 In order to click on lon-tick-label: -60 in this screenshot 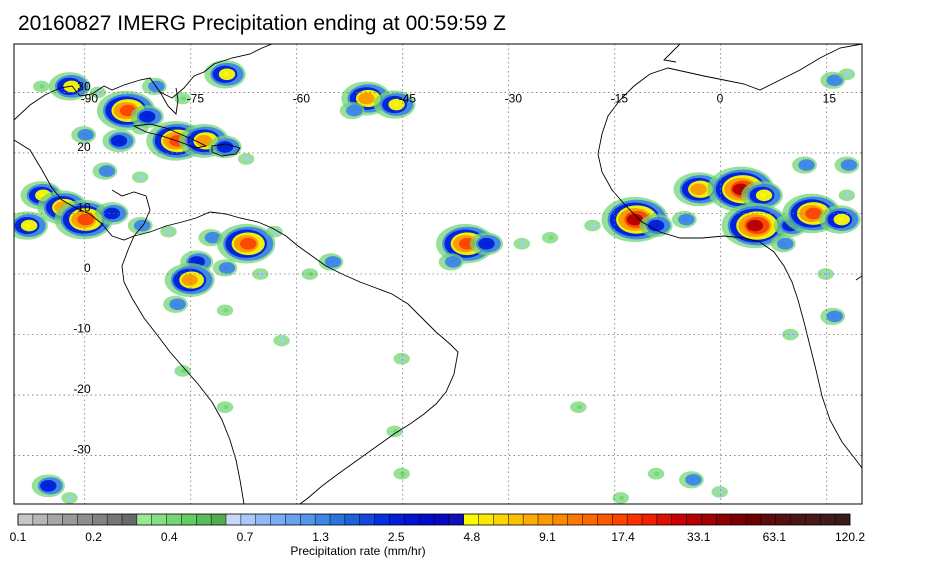, I will do `click(302, 98)`.